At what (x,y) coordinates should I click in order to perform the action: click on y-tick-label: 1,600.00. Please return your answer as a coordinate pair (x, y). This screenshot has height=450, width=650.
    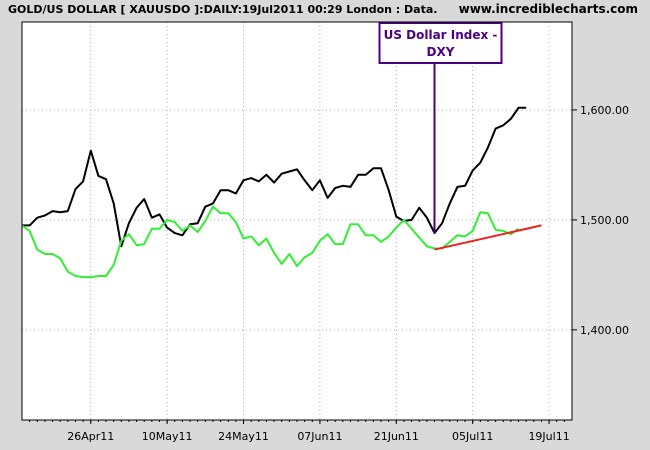
    Looking at the image, I should click on (604, 110).